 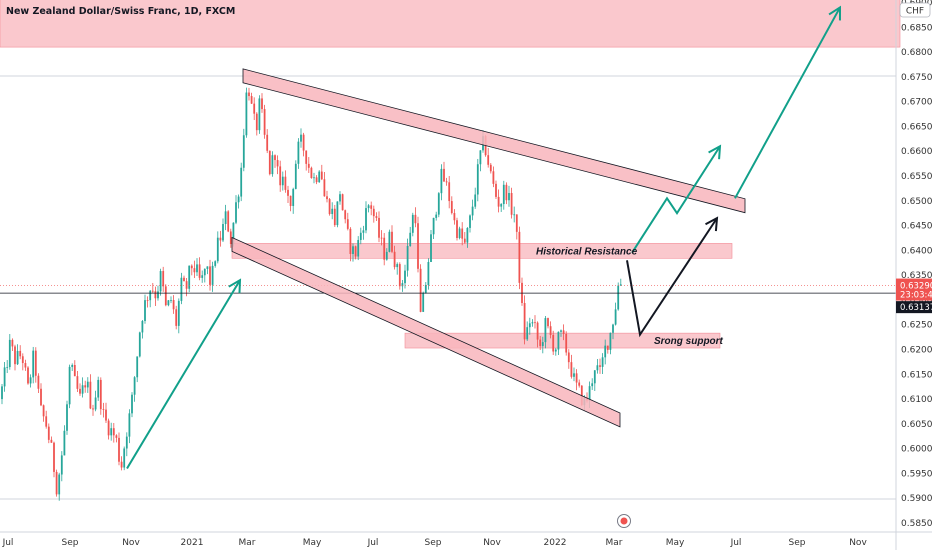 What do you see at coordinates (494, 141) in the screenshot?
I see `channel-upper` at bounding box center [494, 141].